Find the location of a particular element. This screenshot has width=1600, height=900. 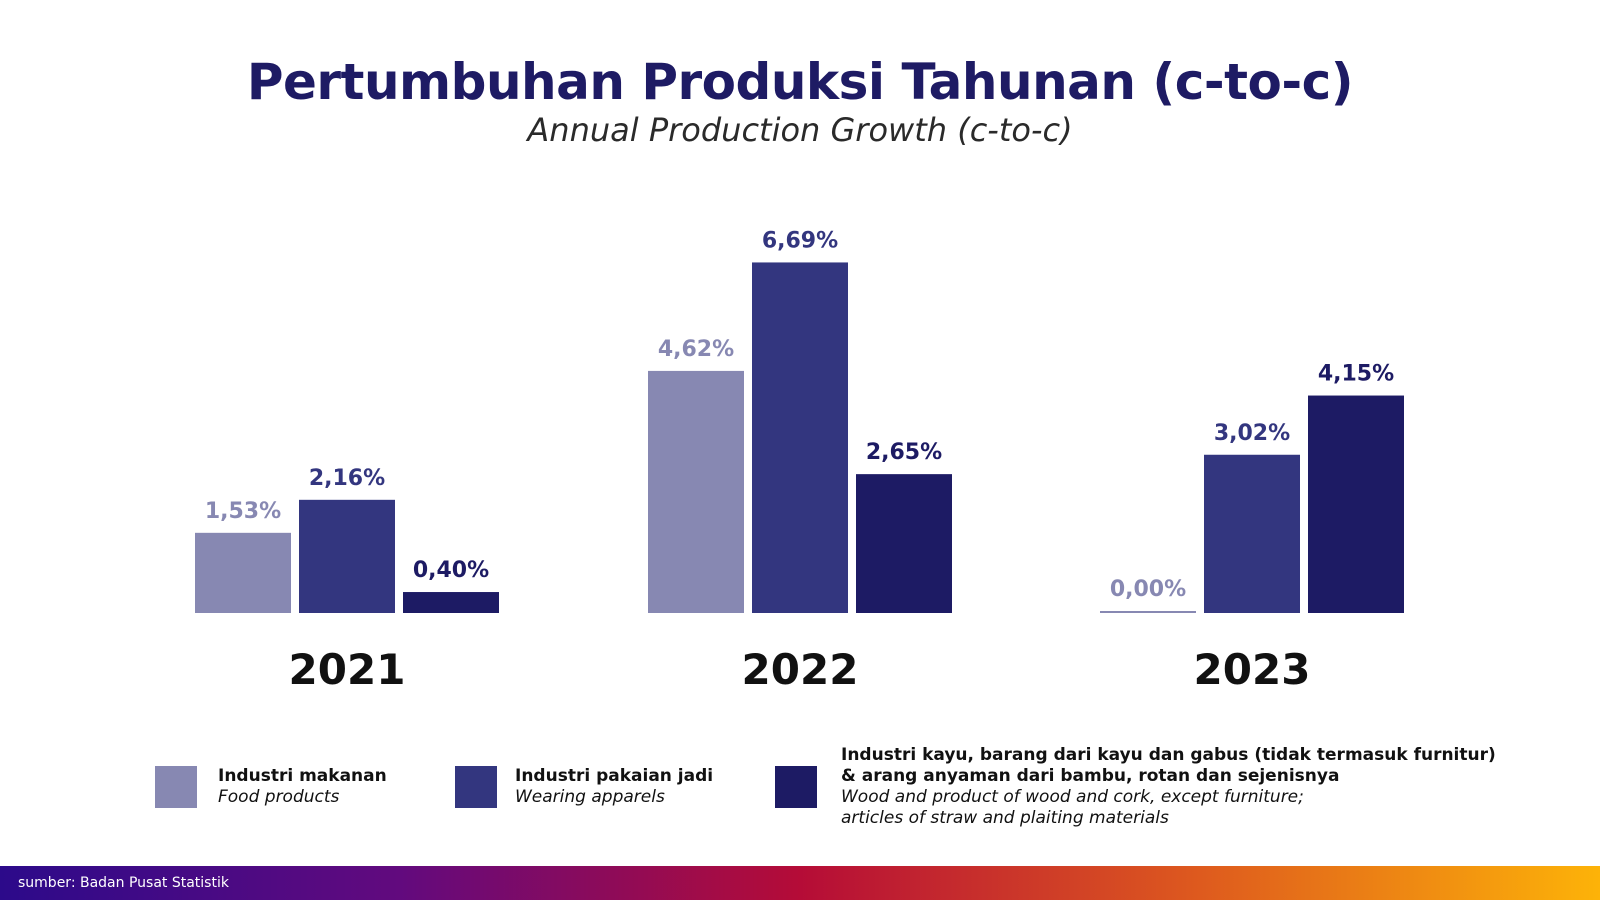

source-note: sumber: Badan Pusat Statistik is located at coordinates (123, 883).